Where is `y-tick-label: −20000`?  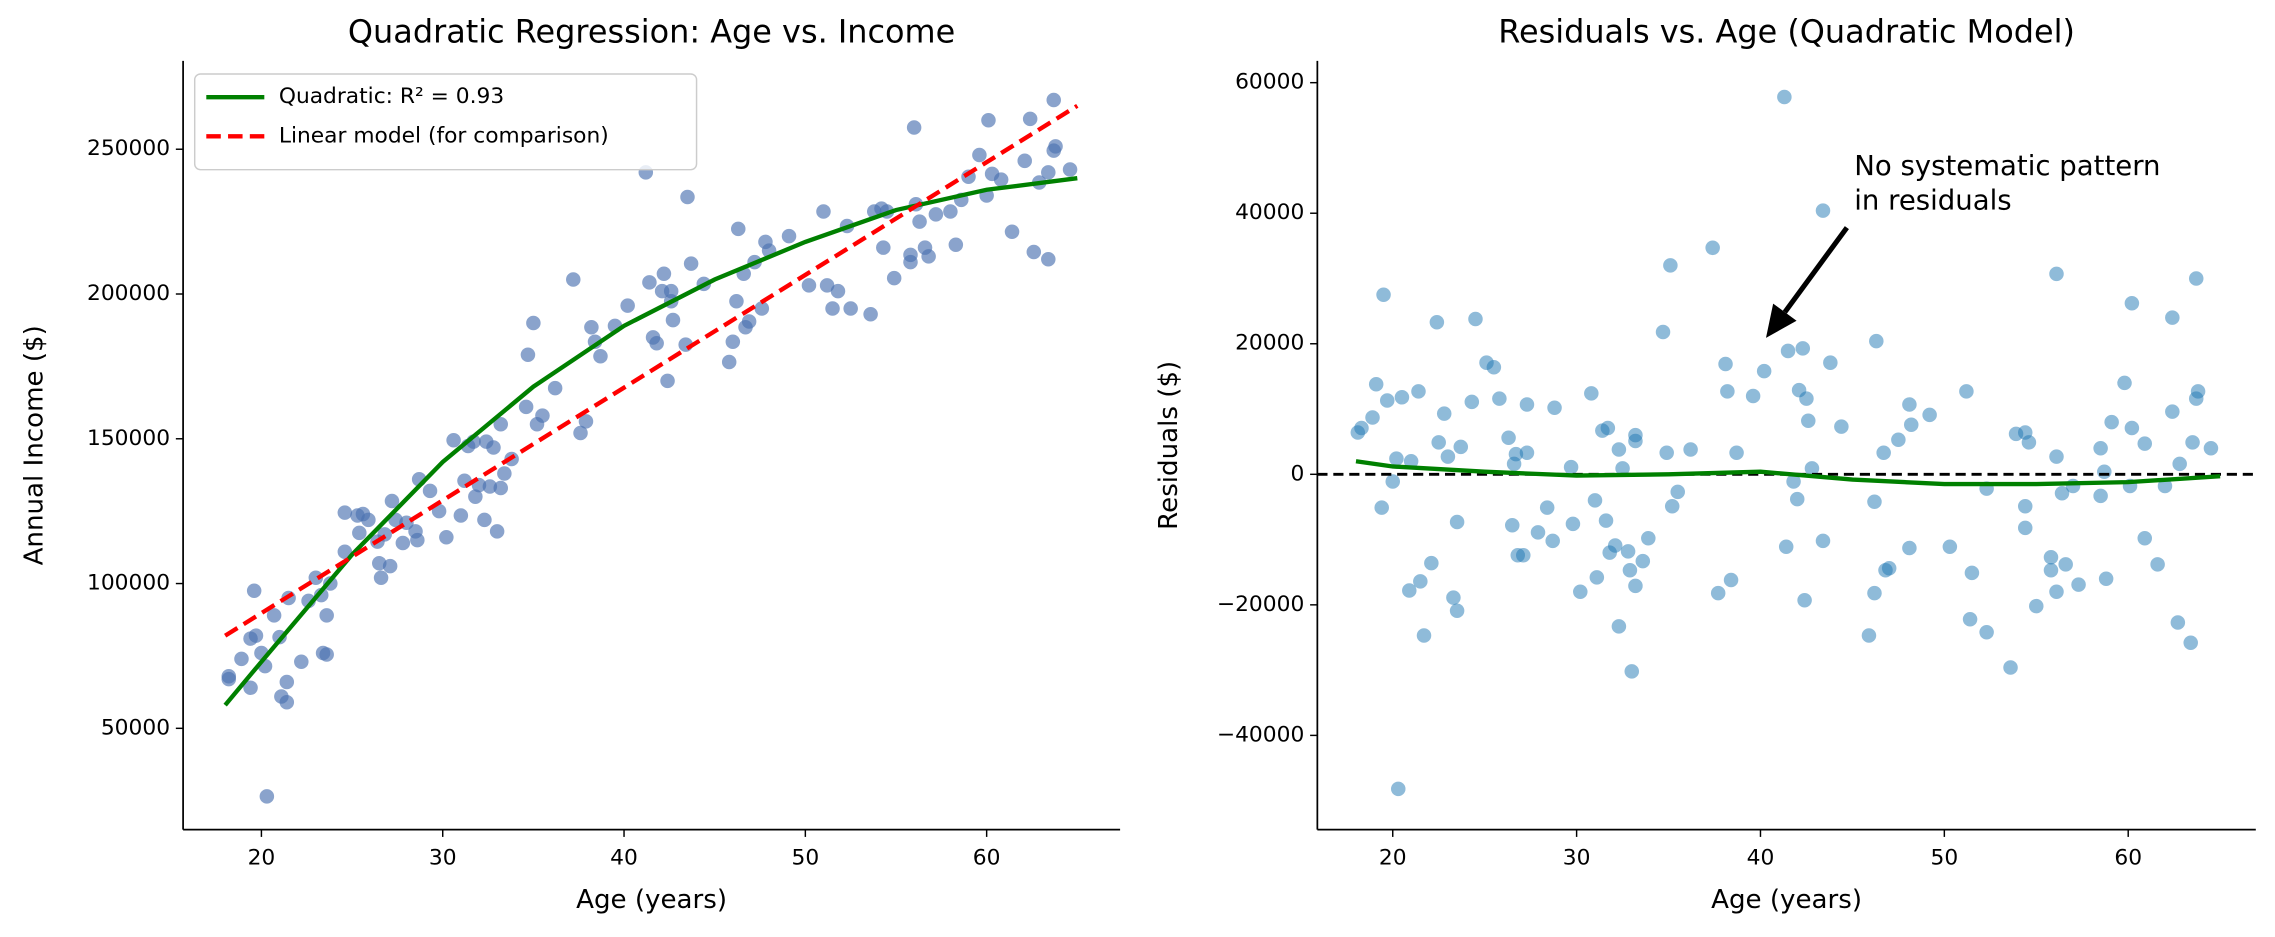 y-tick-label: −20000 is located at coordinates (1260, 604).